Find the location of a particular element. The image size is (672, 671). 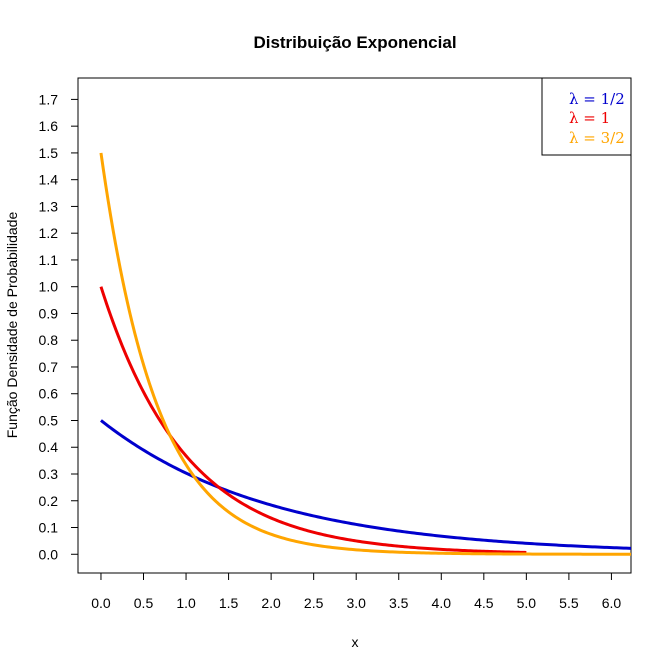

y-tick-label: 1.2 is located at coordinates (49, 233).